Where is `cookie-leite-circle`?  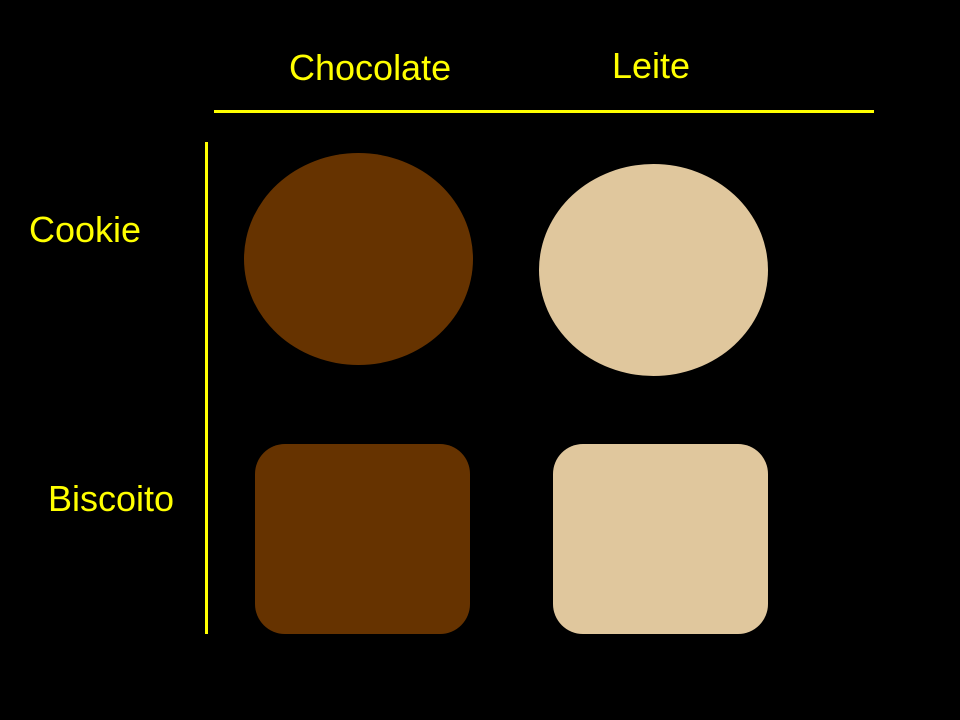
cookie-leite-circle is located at coordinates (653, 270).